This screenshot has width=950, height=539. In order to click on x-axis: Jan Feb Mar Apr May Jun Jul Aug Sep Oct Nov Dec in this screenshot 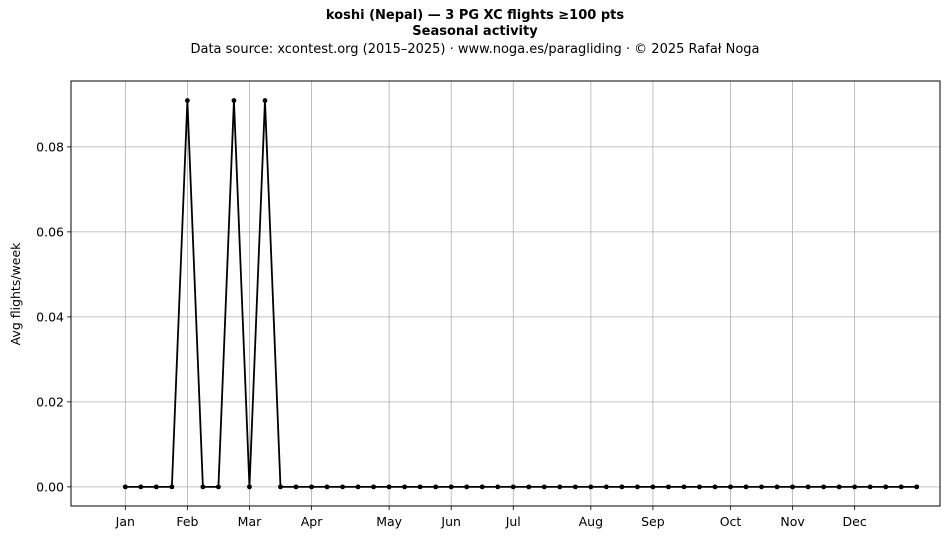, I will do `click(491, 517)`.